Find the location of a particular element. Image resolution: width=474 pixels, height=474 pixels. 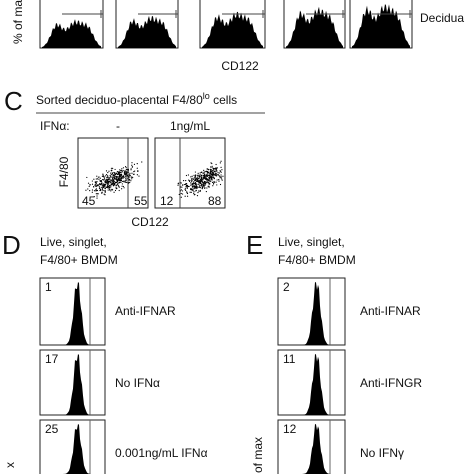

row-label: No IFNγ is located at coordinates (382, 453).